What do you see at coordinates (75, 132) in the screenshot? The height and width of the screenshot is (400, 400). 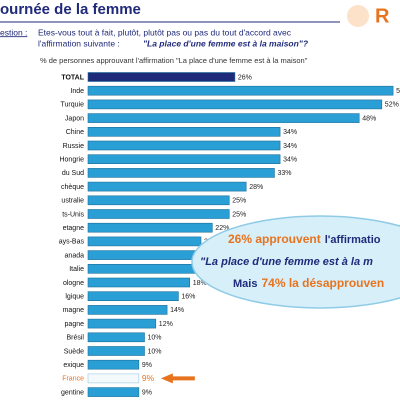 I see `category-label: Chine` at bounding box center [75, 132].